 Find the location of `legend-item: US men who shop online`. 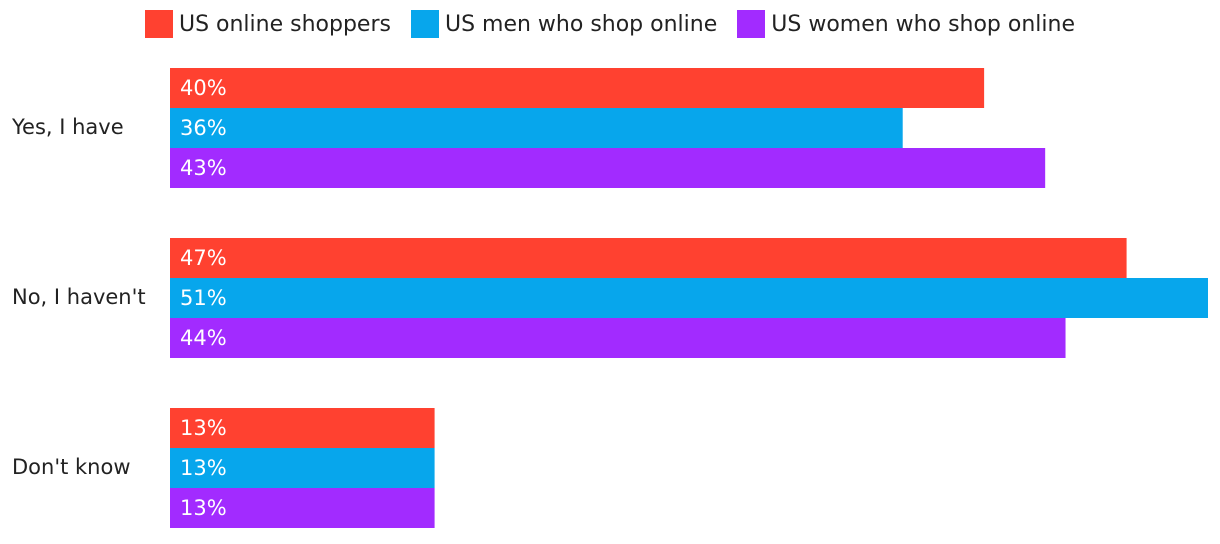

legend-item: US men who shop online is located at coordinates (564, 24).